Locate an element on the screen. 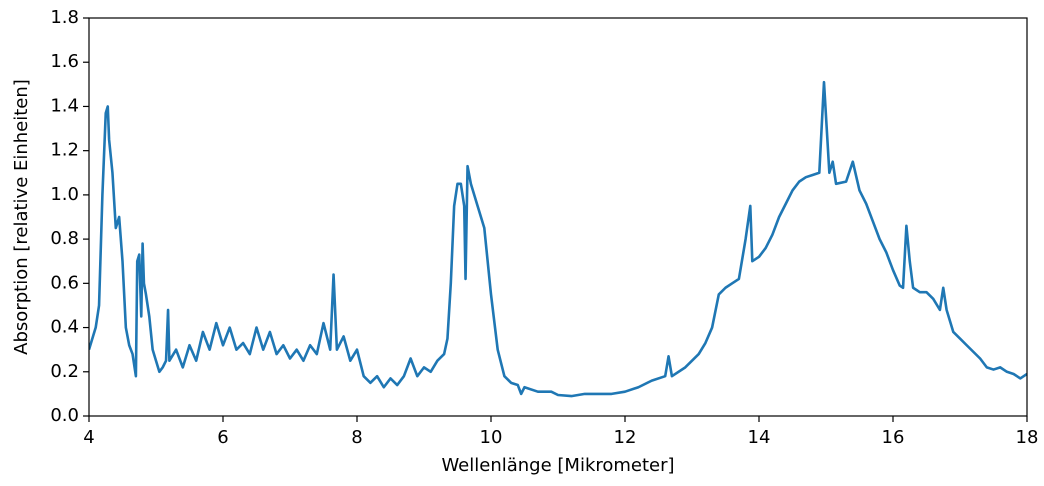 This screenshot has width=1044, height=486. y-tick-label: 1.0 is located at coordinates (64, 194).